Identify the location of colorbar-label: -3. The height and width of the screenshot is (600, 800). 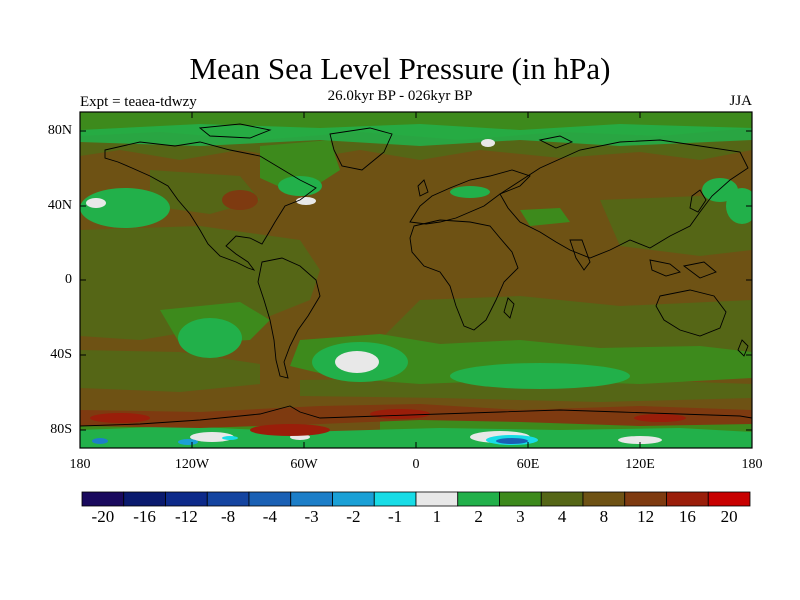
(311, 516).